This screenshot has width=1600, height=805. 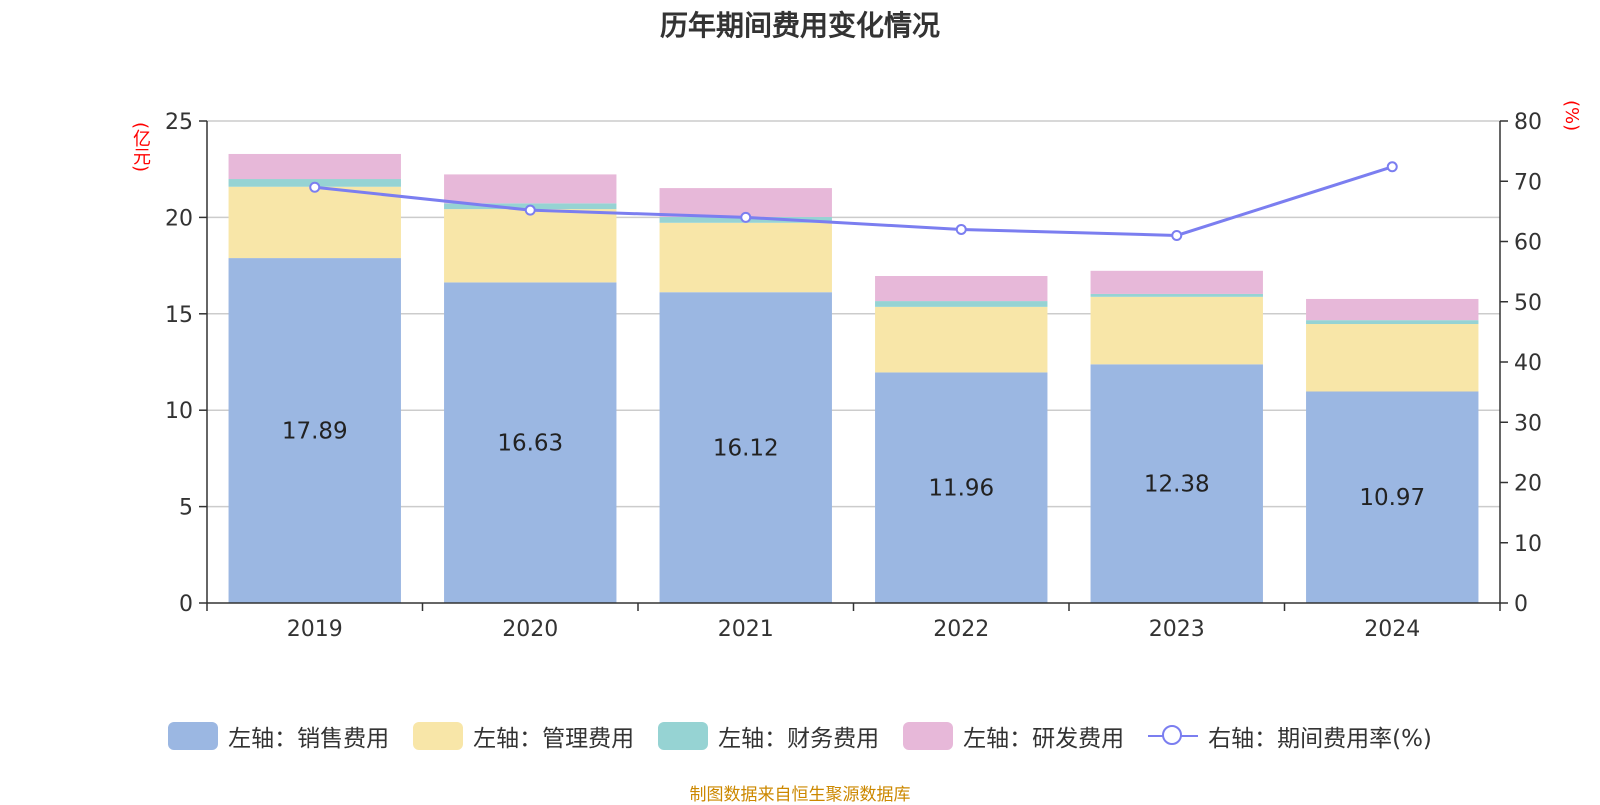 I want to click on bar-label-2023: 12.38, so click(x=1177, y=485).